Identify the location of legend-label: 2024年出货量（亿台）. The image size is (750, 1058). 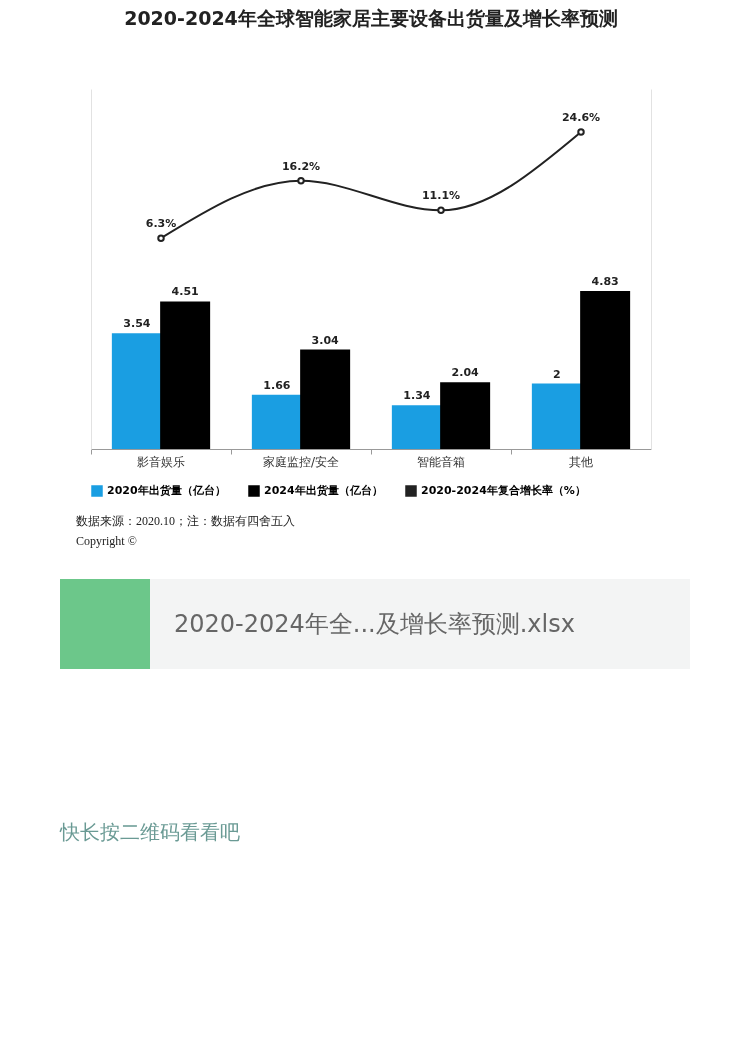
(323, 490).